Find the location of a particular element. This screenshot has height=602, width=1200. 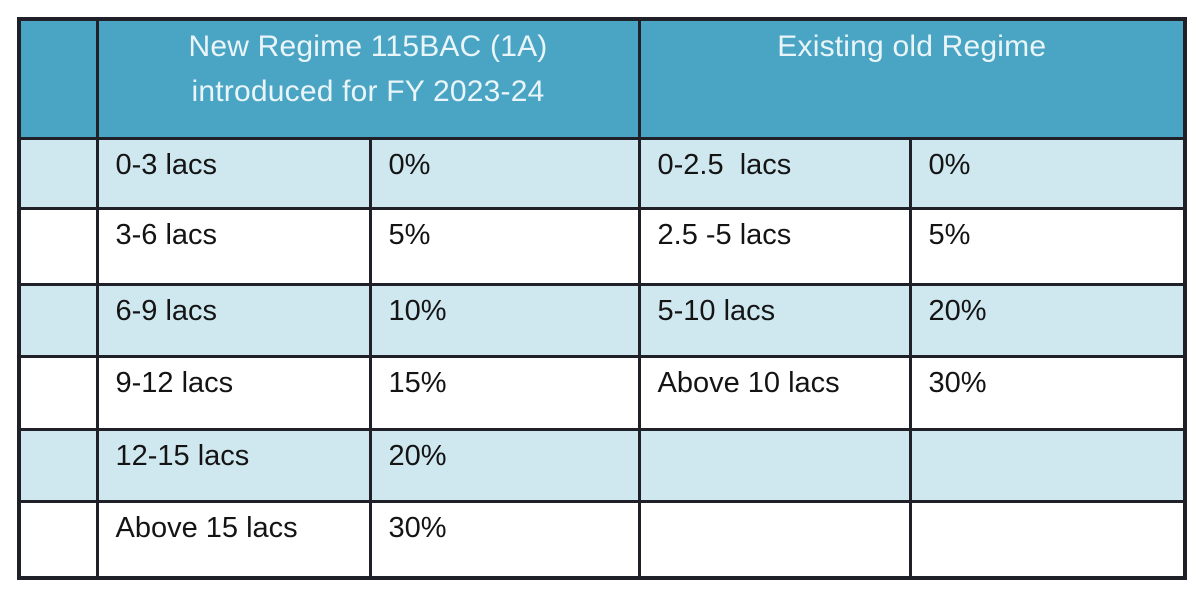

old-regime-slab-cell: 5-10 lacs is located at coordinates (774, 320).